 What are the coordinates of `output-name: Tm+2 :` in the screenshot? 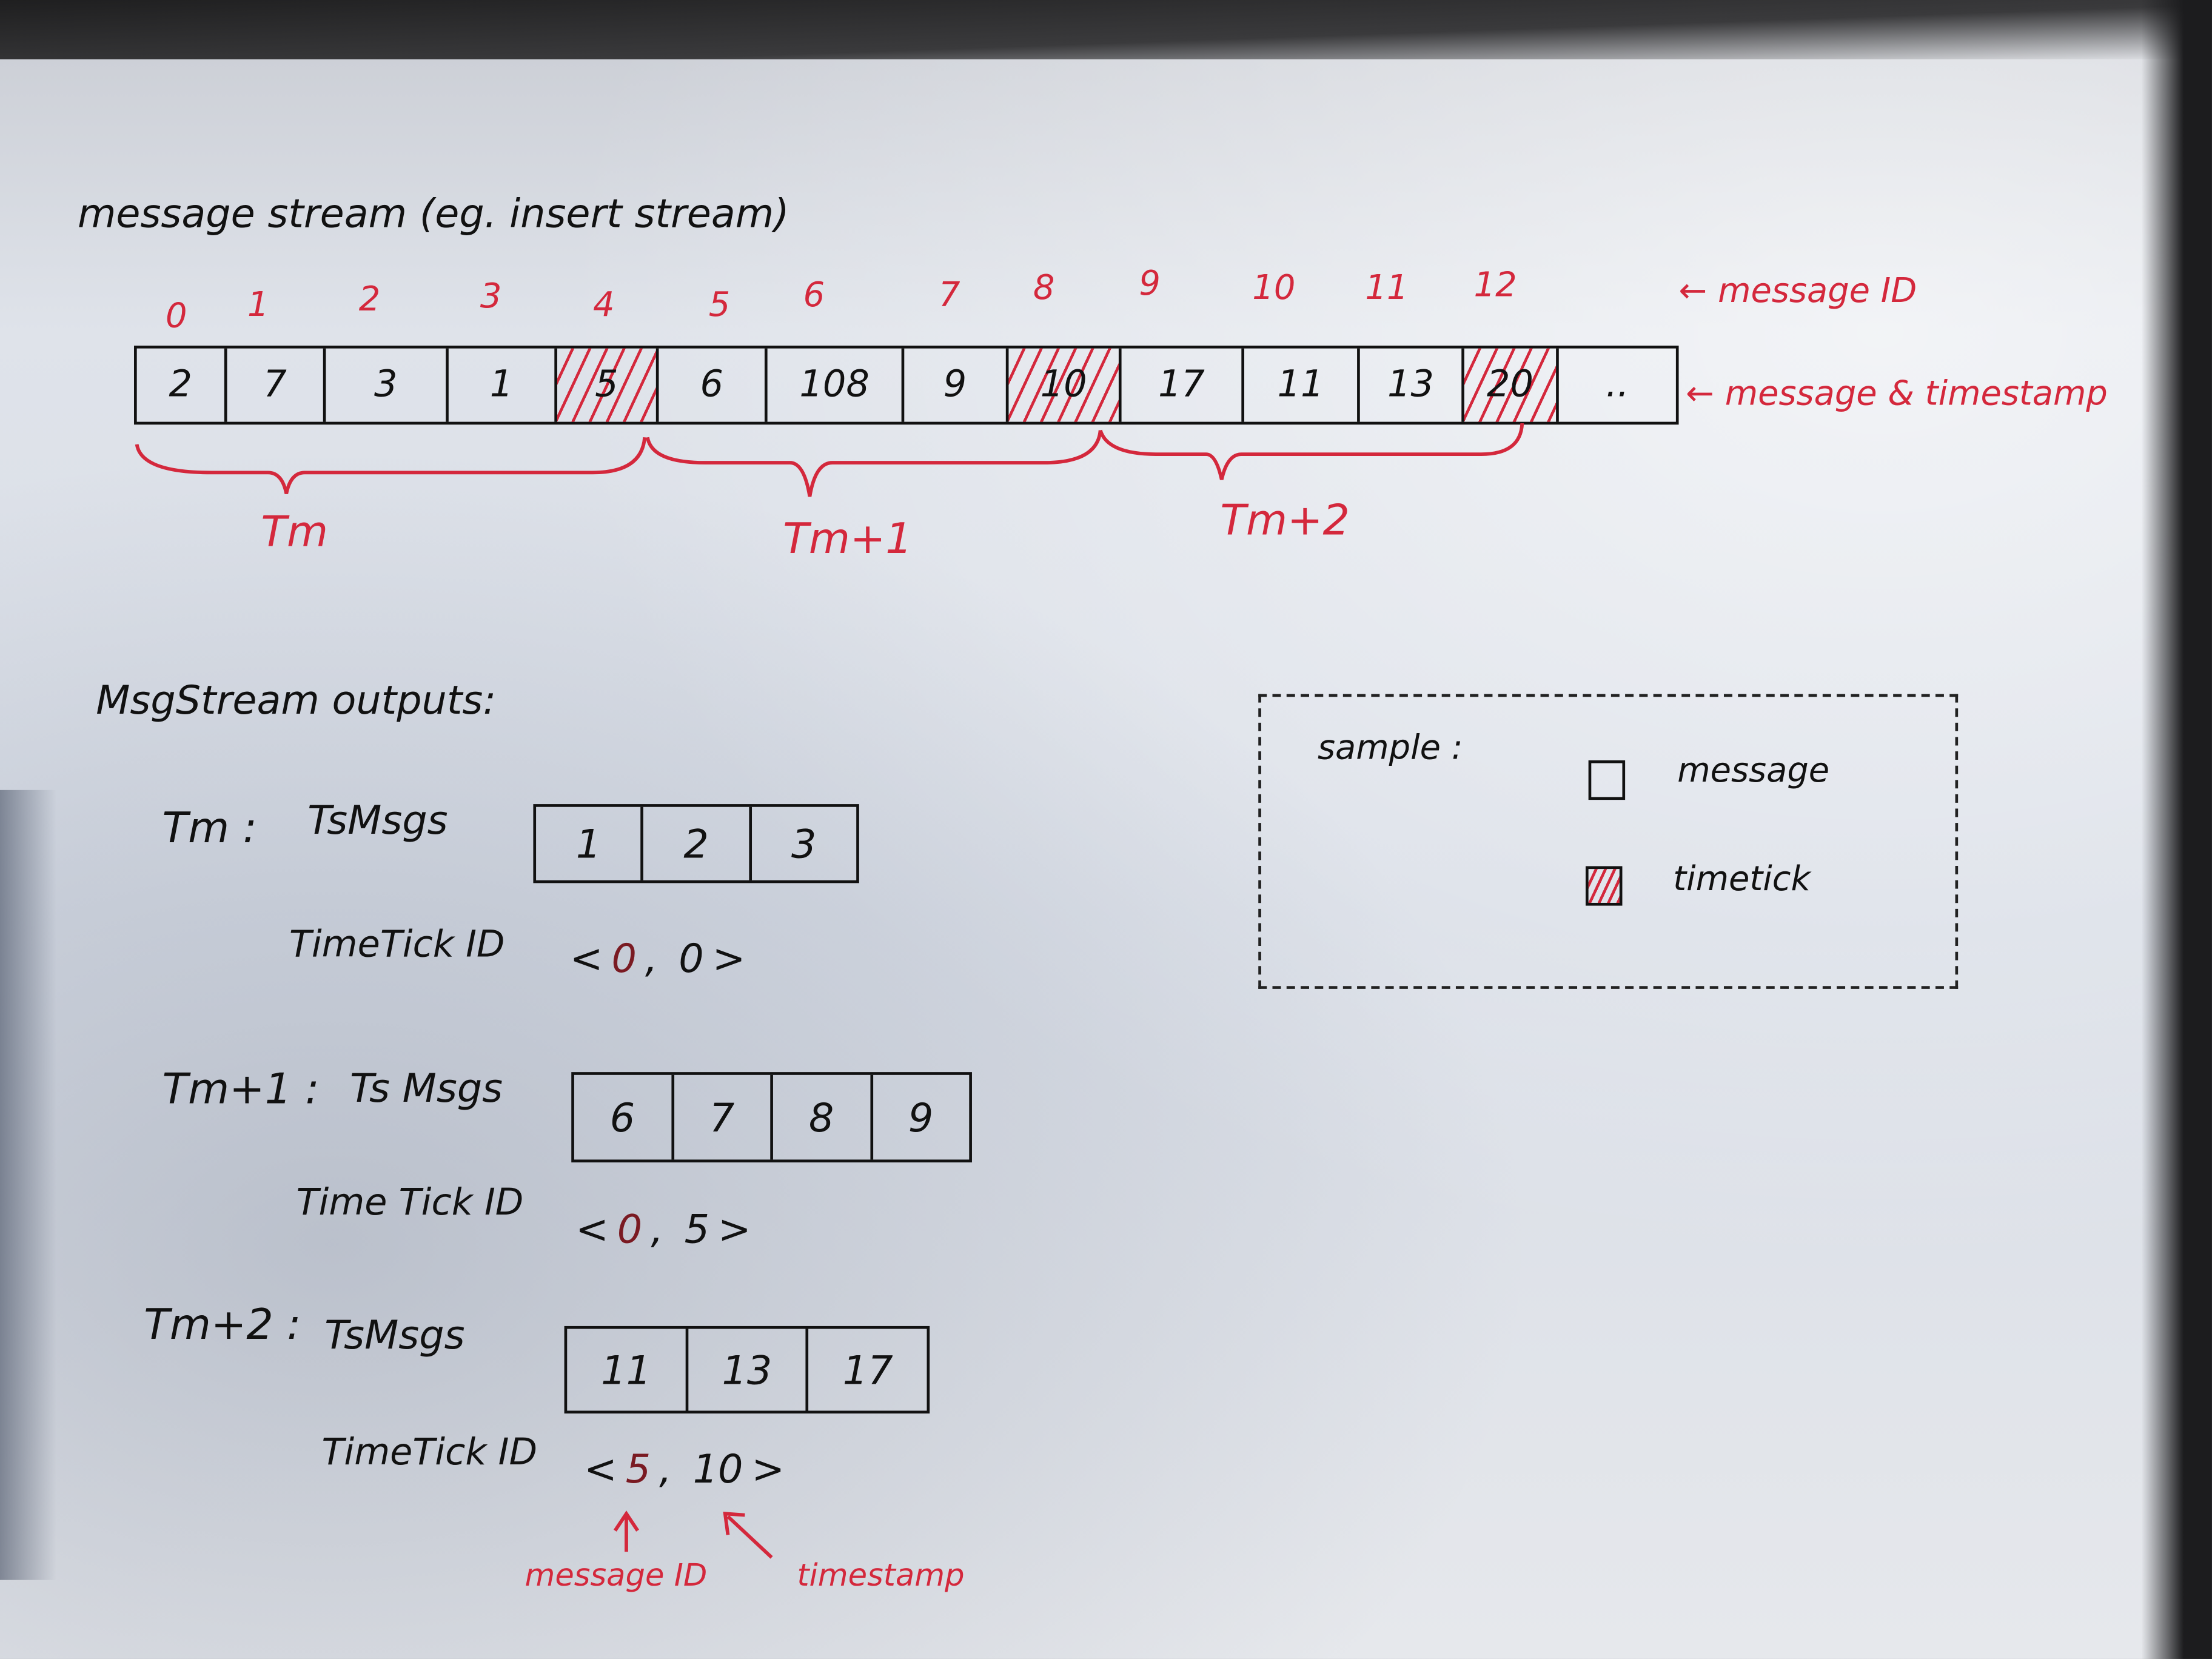 It's located at (222, 1325).